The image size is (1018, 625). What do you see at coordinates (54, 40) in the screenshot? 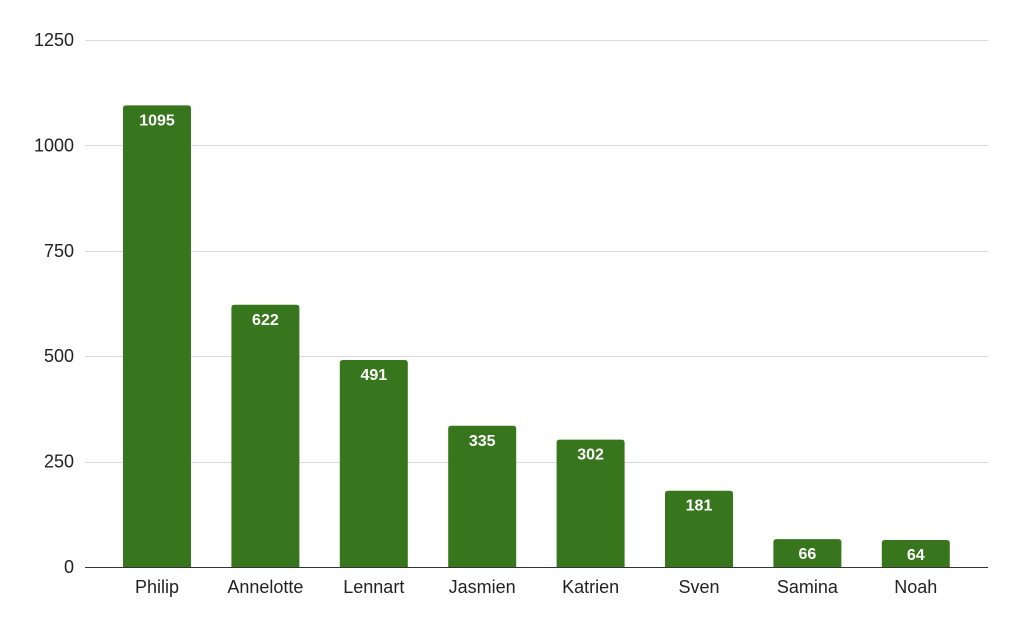
I see `y-tick-label: 1250` at bounding box center [54, 40].